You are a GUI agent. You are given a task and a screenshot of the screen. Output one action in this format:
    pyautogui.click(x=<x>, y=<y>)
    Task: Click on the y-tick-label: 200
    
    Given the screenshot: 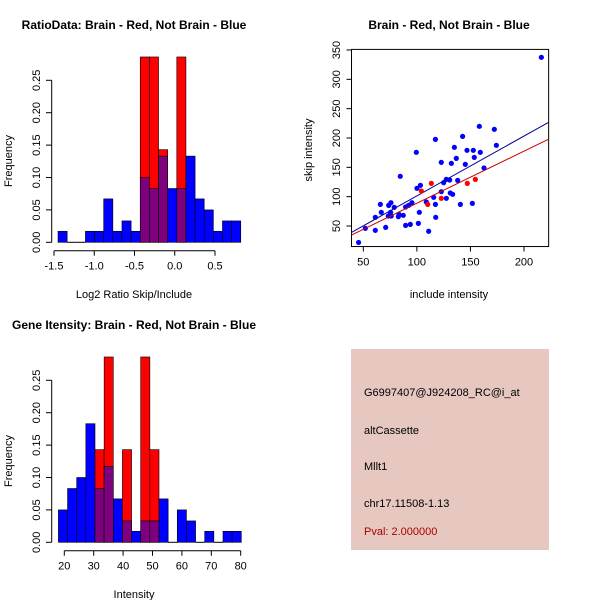 What is the action you would take?
    pyautogui.click(x=337, y=138)
    